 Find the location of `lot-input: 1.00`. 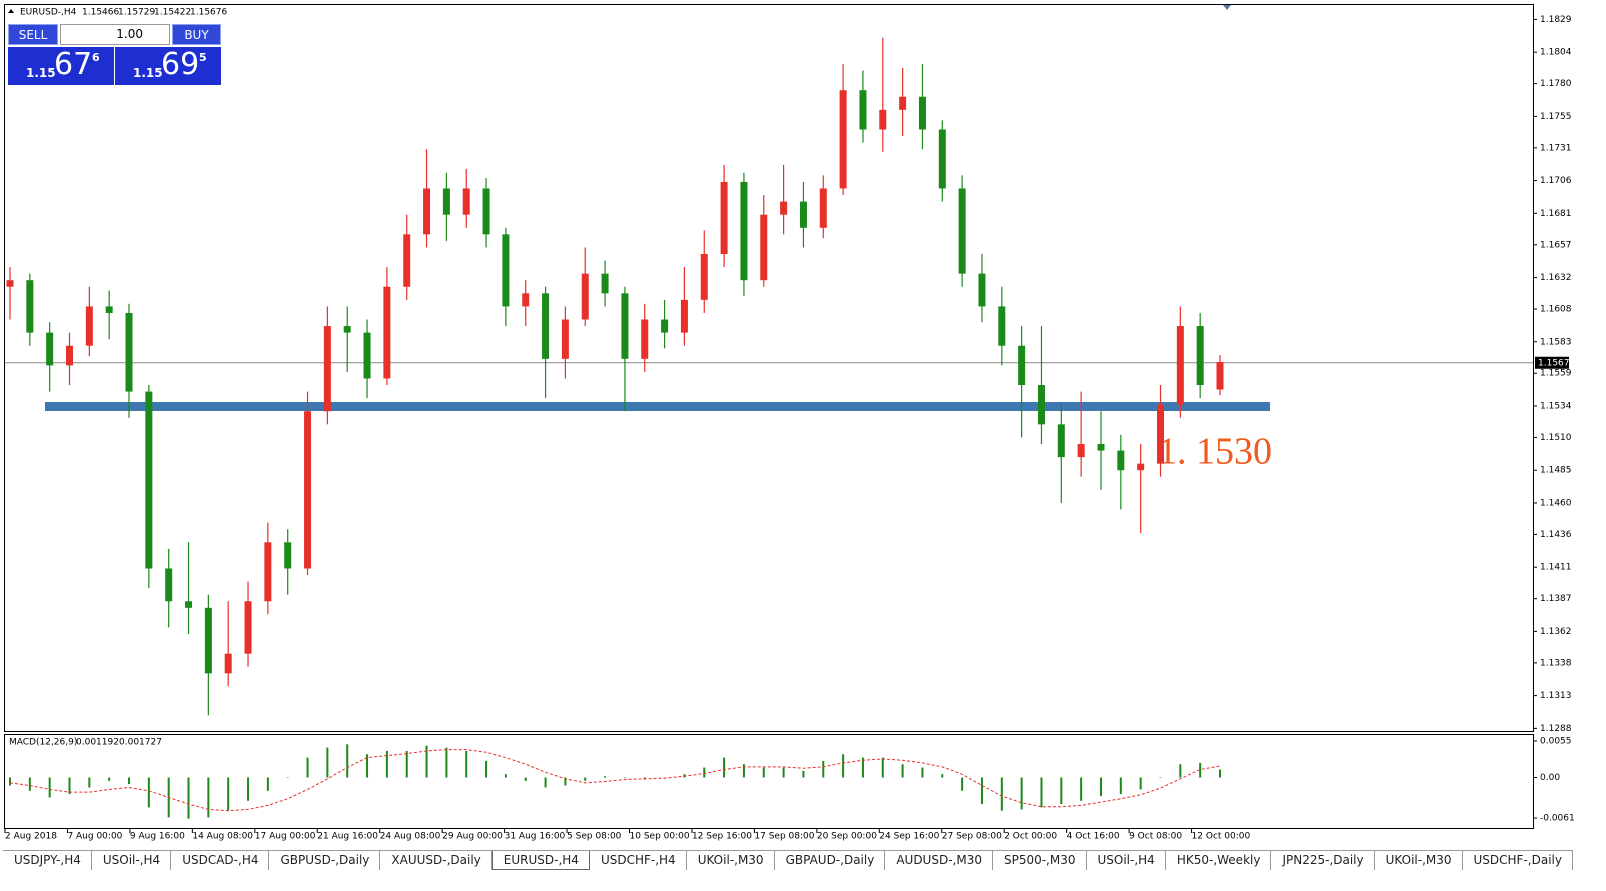

lot-input: 1.00 is located at coordinates (115, 34).